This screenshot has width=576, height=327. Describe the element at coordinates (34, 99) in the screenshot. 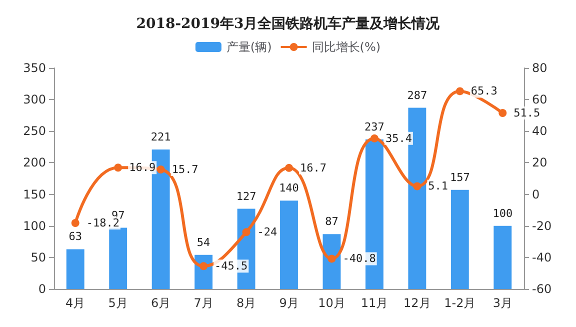

I see `y-tick-label: 300` at that location.